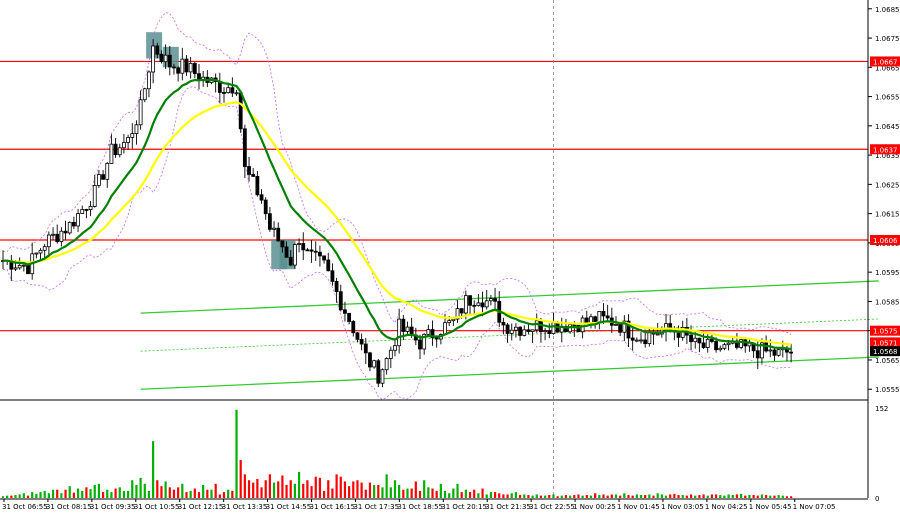  Describe the element at coordinates (420, 507) in the screenshot. I see `time-tick-label: 31 Oct 18:55` at that location.